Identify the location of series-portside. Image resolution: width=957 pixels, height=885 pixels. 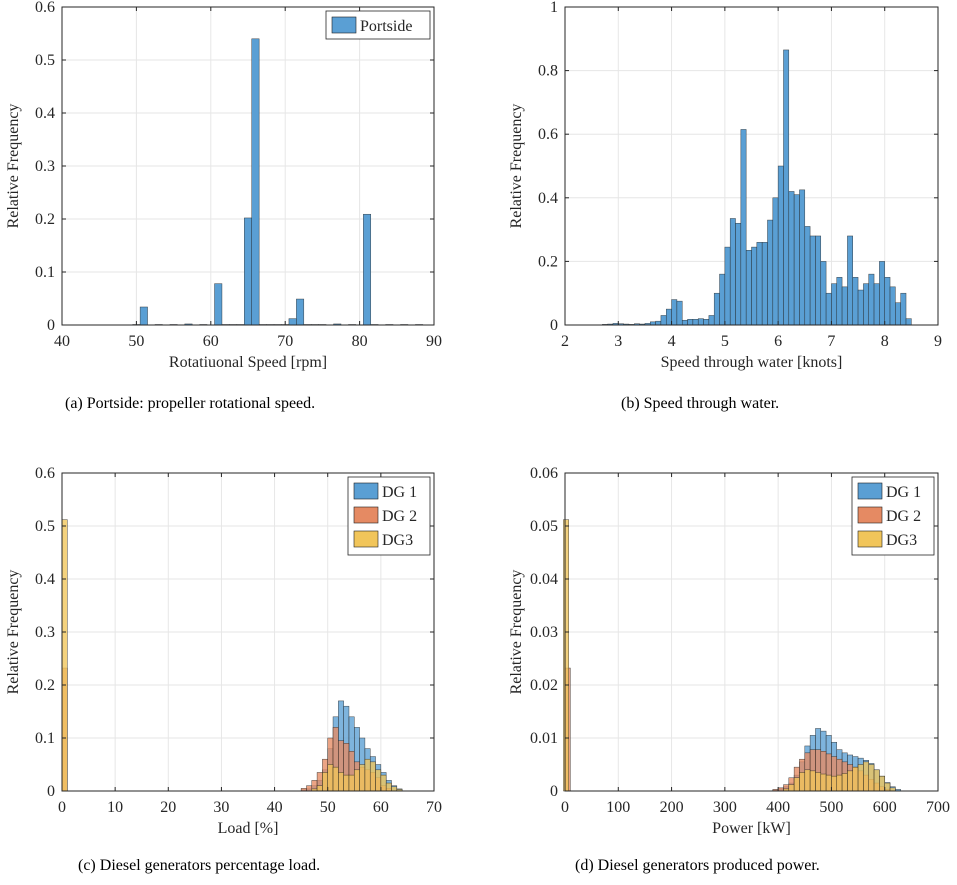
(278, 182).